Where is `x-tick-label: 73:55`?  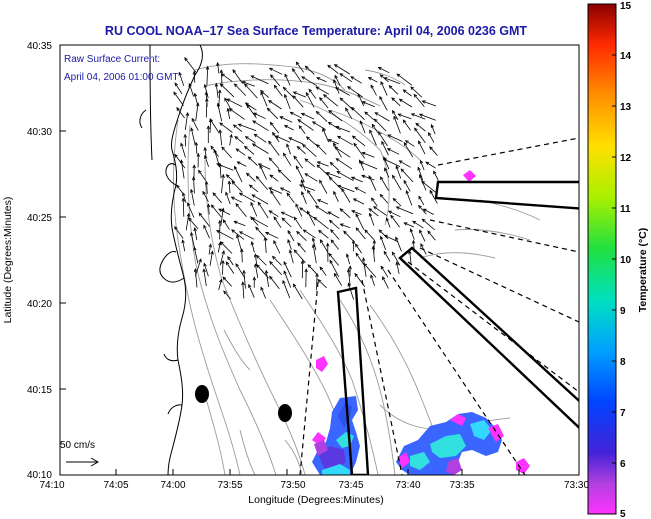
x-tick-label: 73:55 is located at coordinates (229, 485).